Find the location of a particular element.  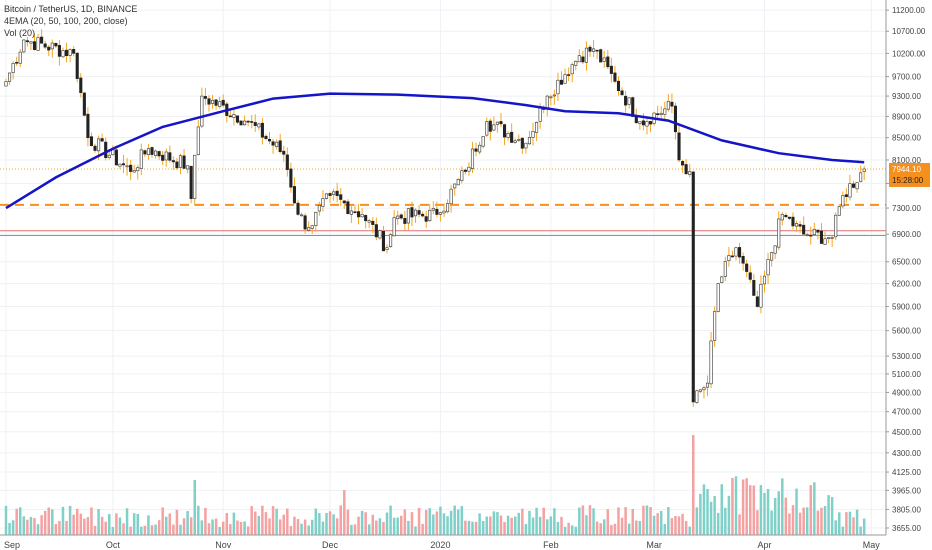

volume-indicator-label: Vol (20) is located at coordinates (20, 33).